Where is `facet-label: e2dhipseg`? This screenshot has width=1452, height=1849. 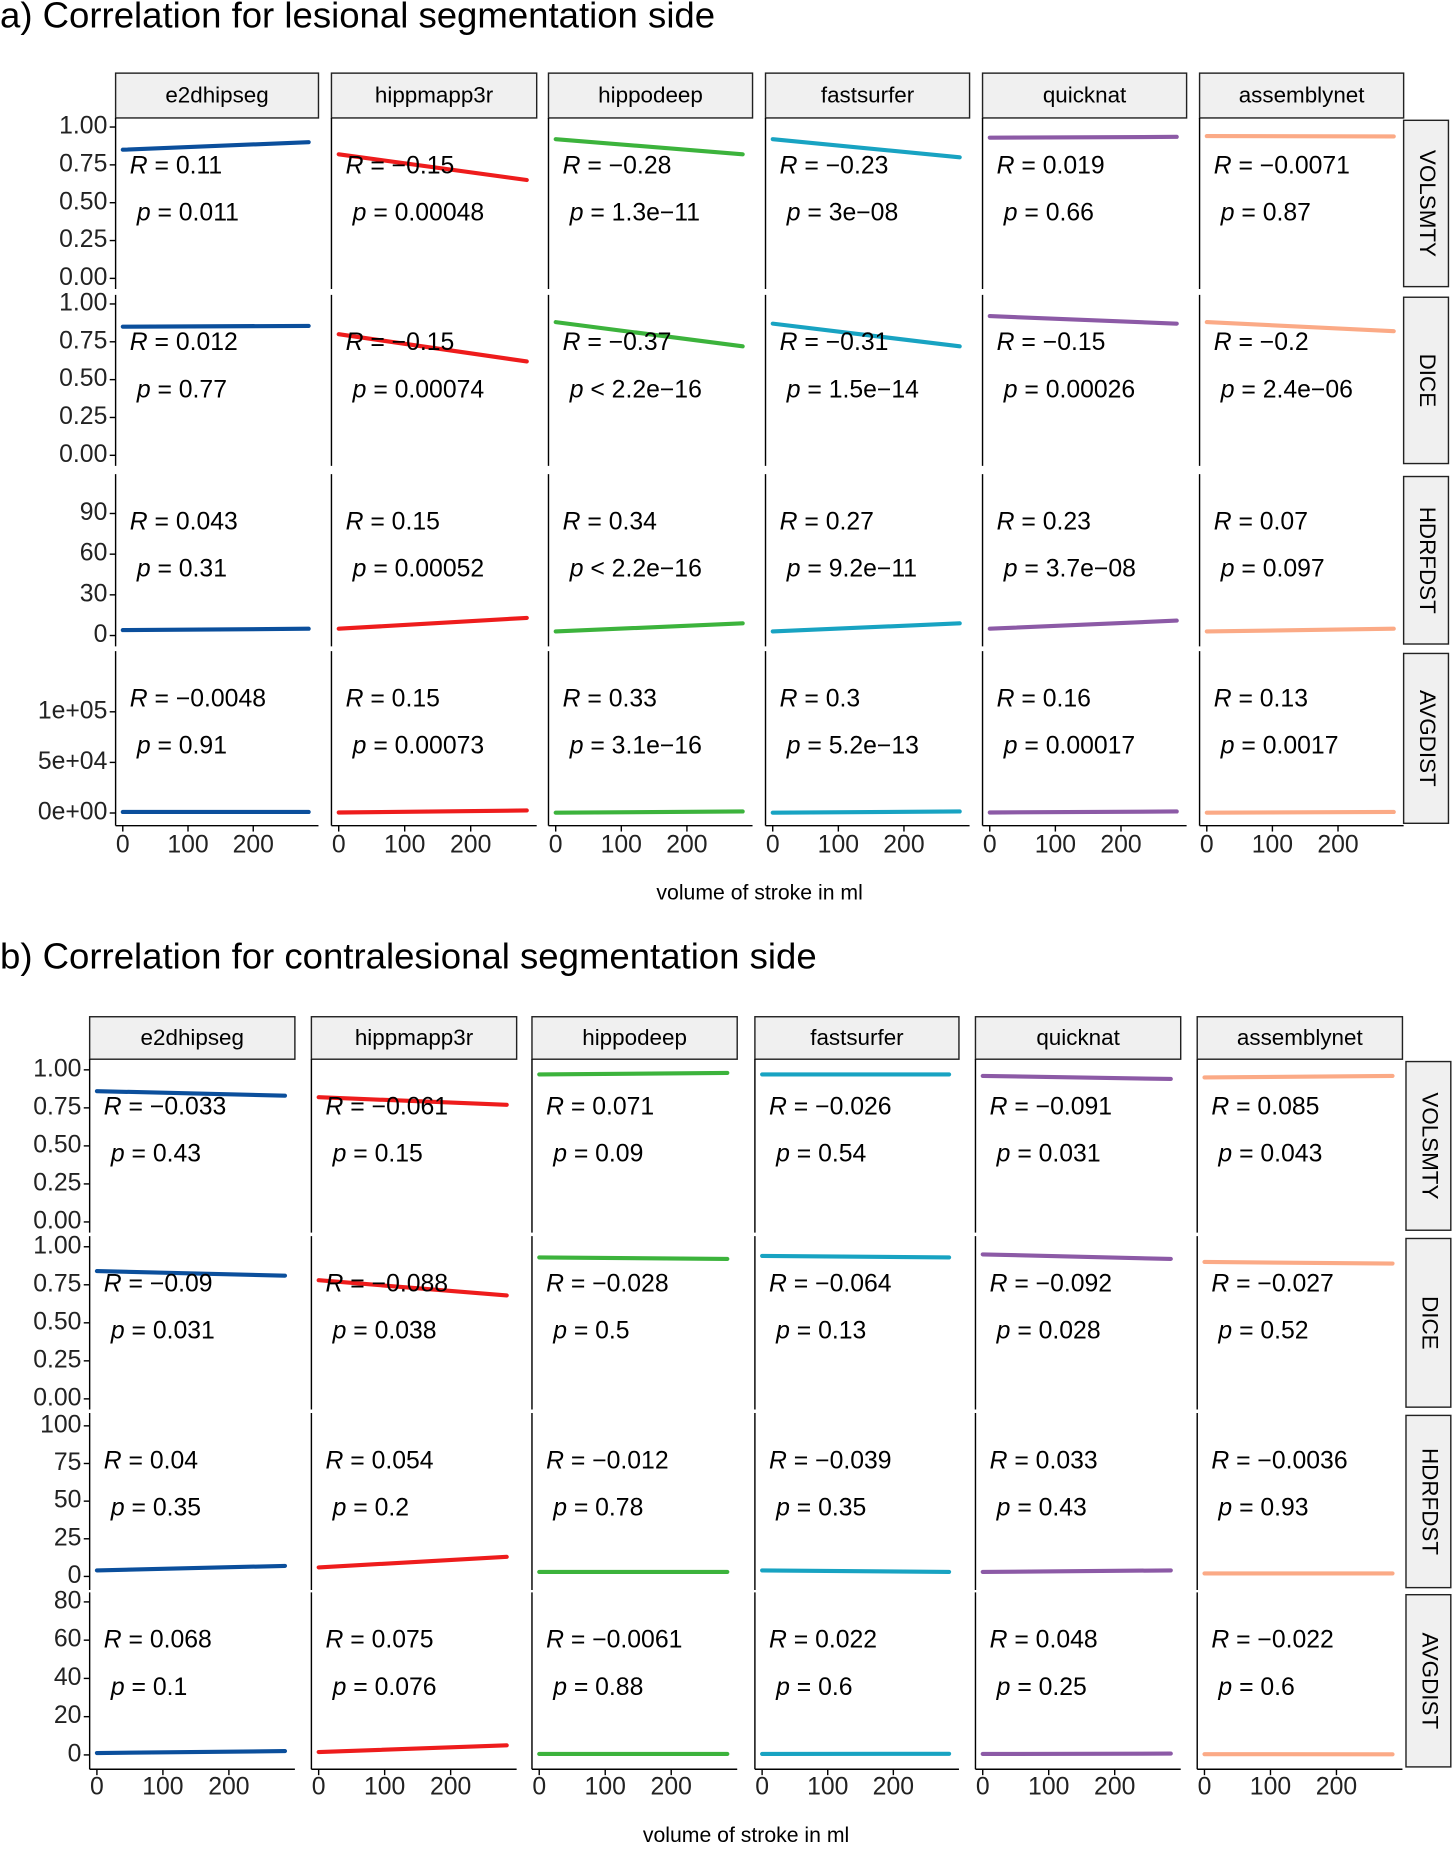 facet-label: e2dhipseg is located at coordinates (216, 95).